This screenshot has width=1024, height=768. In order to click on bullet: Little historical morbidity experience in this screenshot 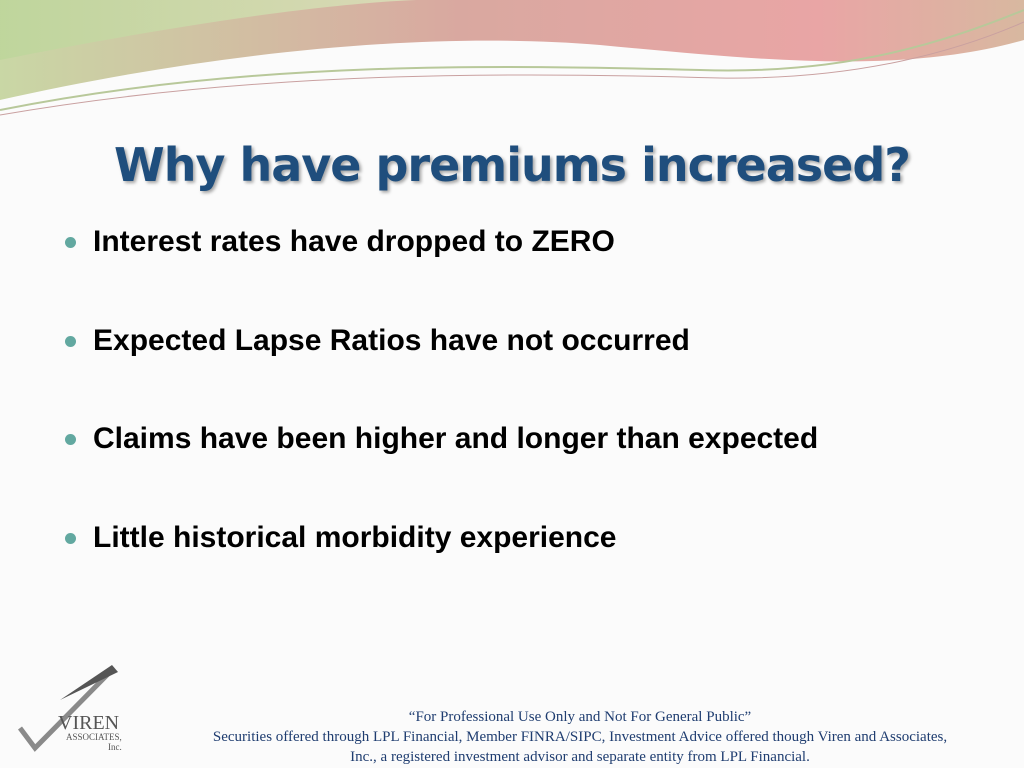, I will do `click(440, 567)`.